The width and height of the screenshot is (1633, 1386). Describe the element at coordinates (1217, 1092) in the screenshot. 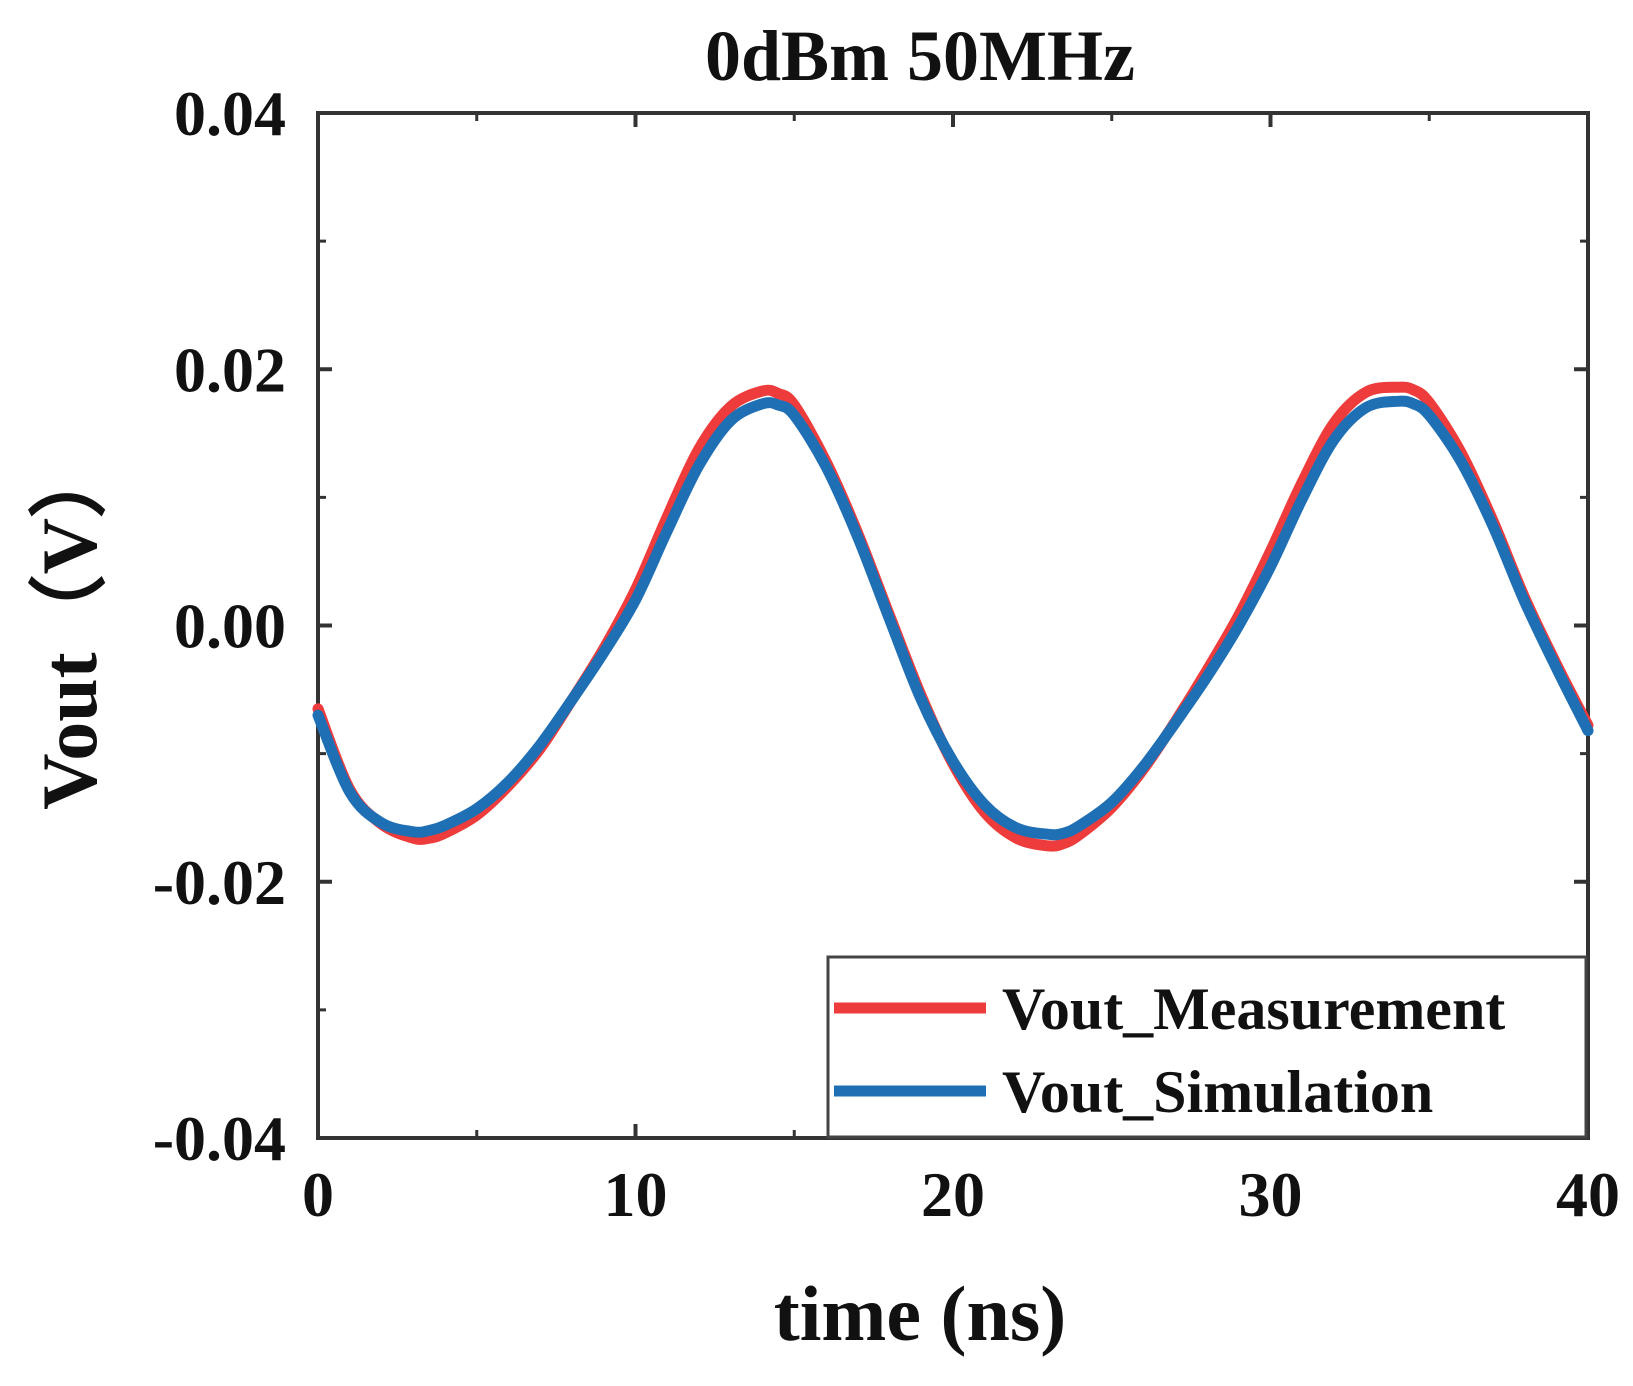

I see `legend-label: Vout_Simulation` at that location.